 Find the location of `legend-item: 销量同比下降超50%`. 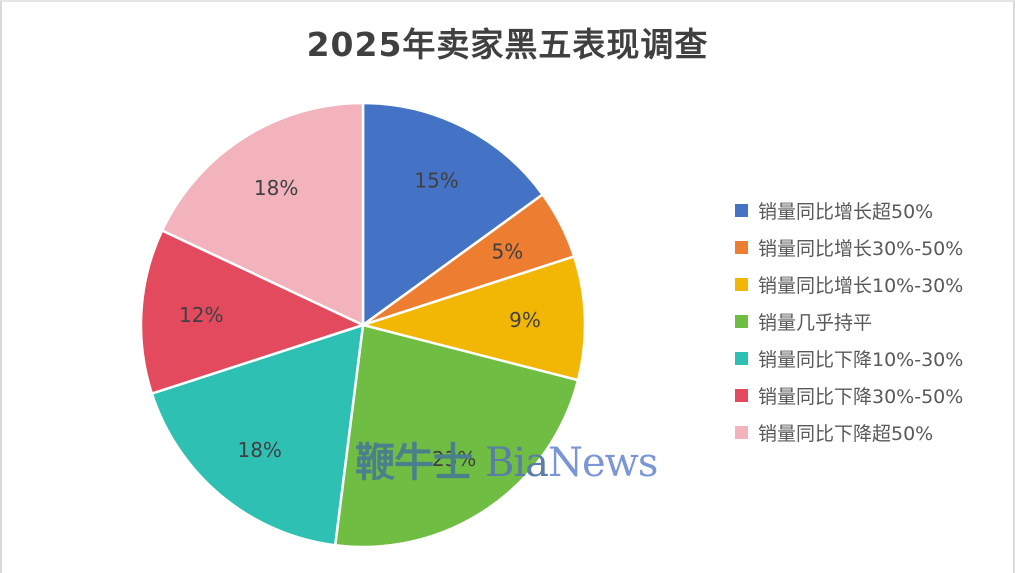

legend-item: 销量同比下降超50% is located at coordinates (849, 432).